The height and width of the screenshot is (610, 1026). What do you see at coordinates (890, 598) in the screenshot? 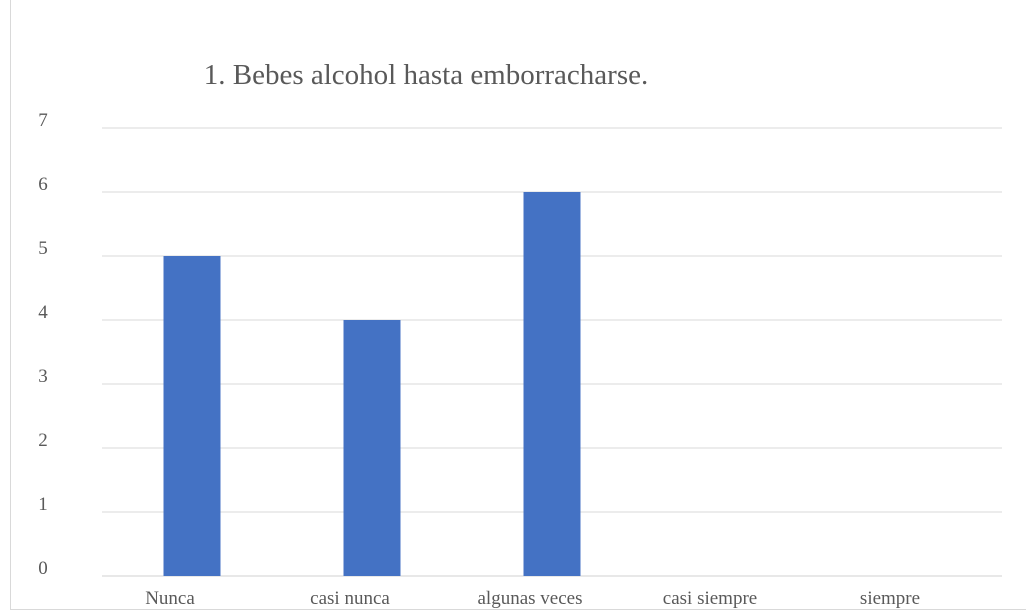
I see `x-category-label: siempre` at bounding box center [890, 598].